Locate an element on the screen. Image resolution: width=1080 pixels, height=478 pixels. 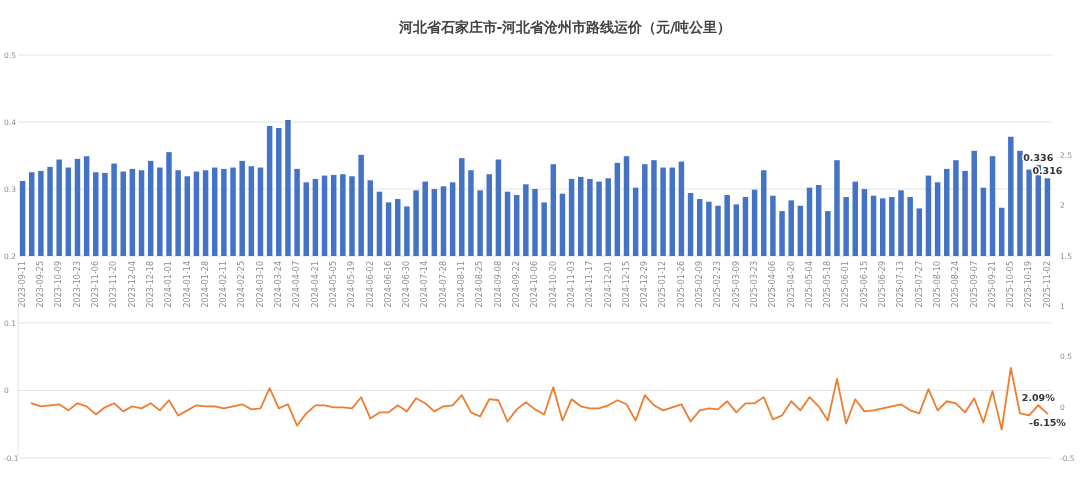
x-tick-label: 2023-12-18 is located at coordinates (150, 284).